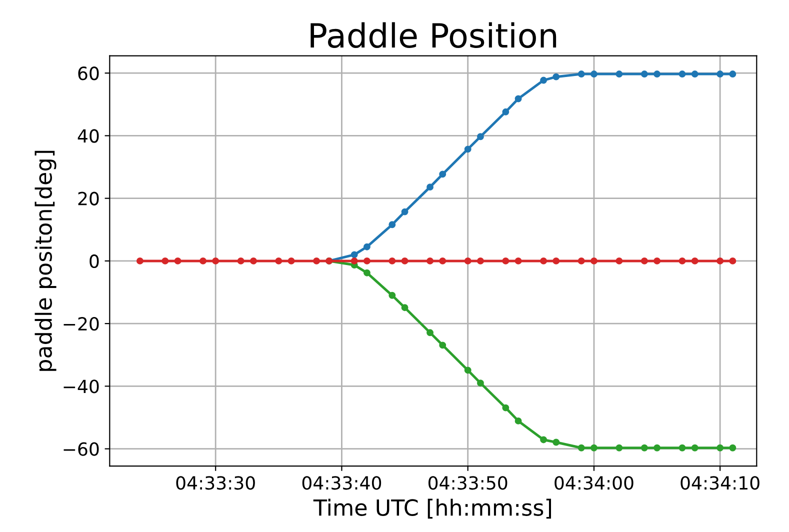 The width and height of the screenshot is (789, 532). Describe the element at coordinates (433, 35) in the screenshot. I see `chart-title: Paddle Position` at that location.